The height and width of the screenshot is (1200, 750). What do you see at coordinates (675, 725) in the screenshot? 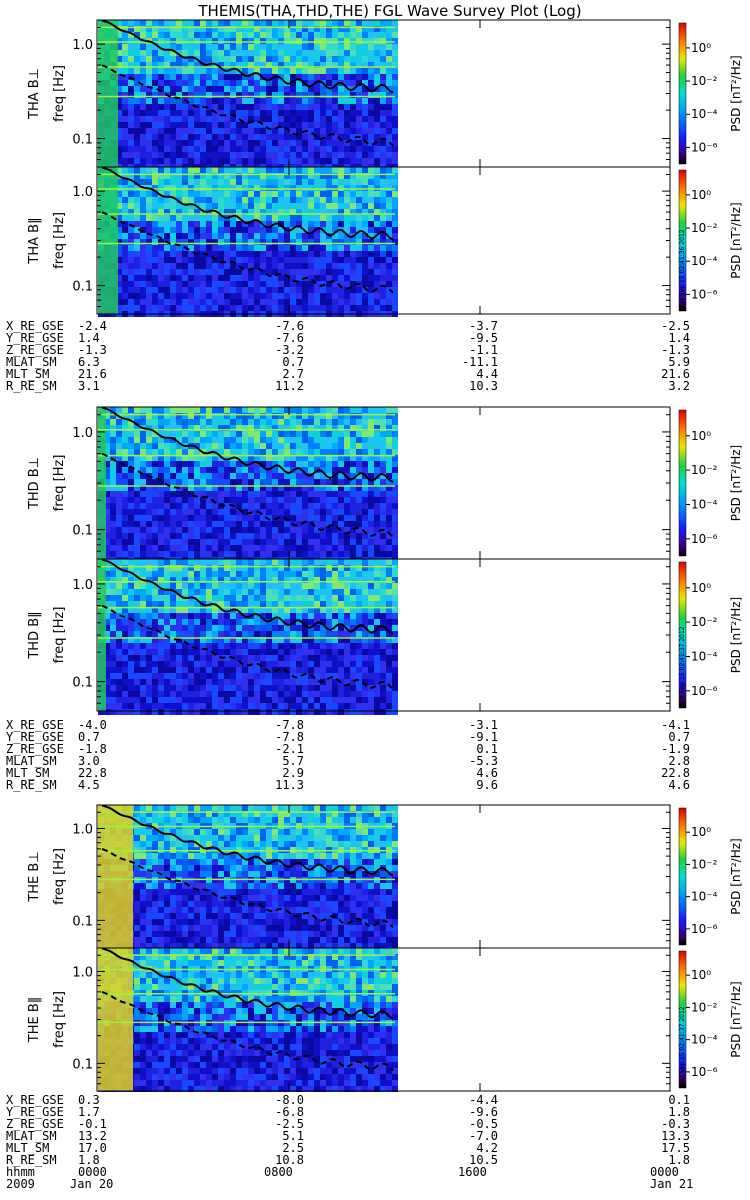
I see `ephemeris-value: -4.1` at bounding box center [675, 725].